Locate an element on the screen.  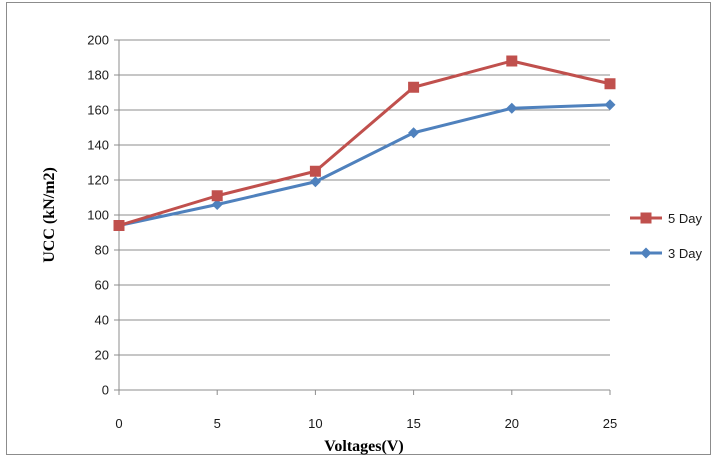
y-tick-label-100: 100 is located at coordinates (98, 215).